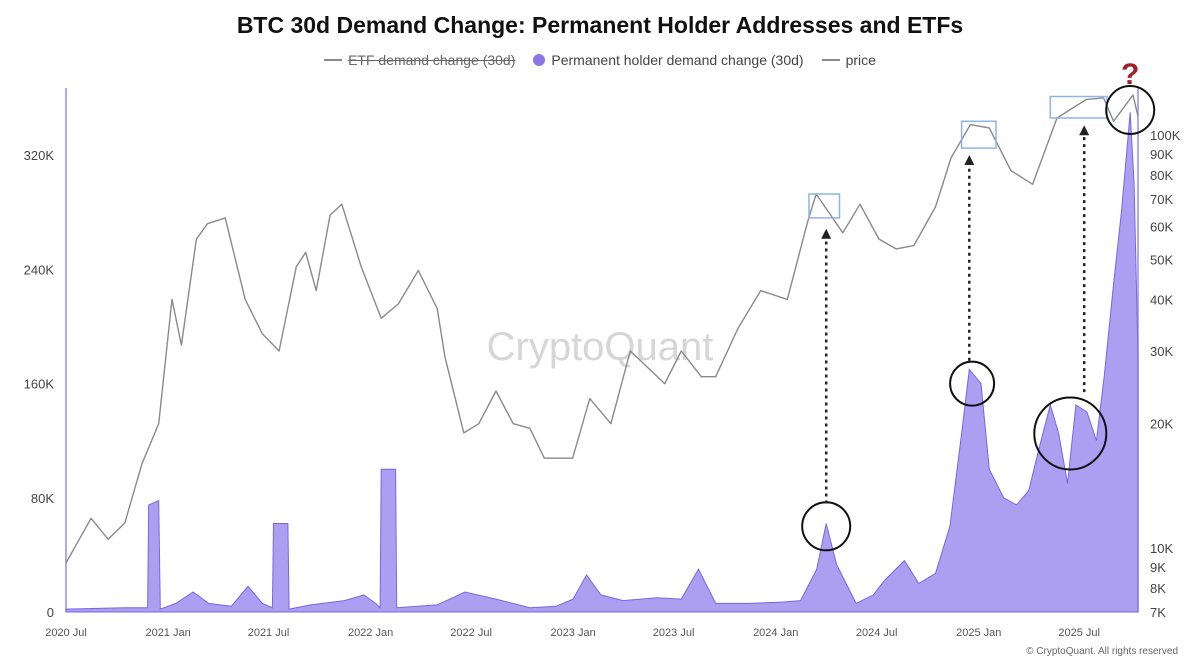 The height and width of the screenshot is (660, 1200). Describe the element at coordinates (978, 633) in the screenshot. I see `x-tick-label: 2025 Jan` at that location.